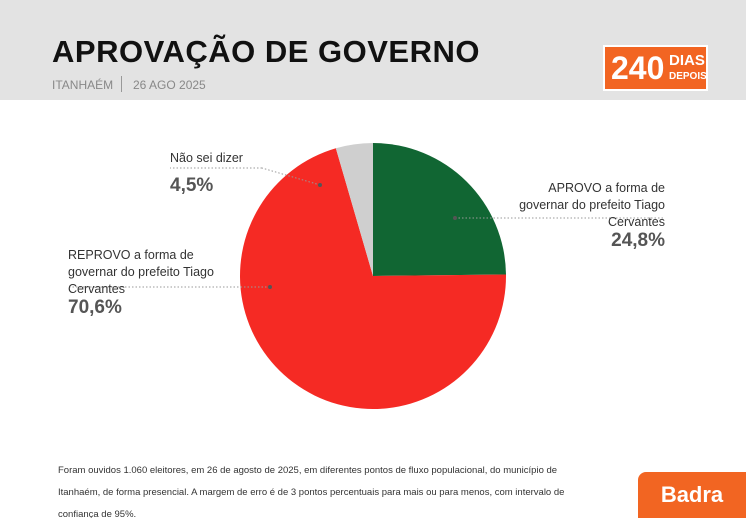  I want to click on slice-label: Não sei dizer, so click(206, 158).